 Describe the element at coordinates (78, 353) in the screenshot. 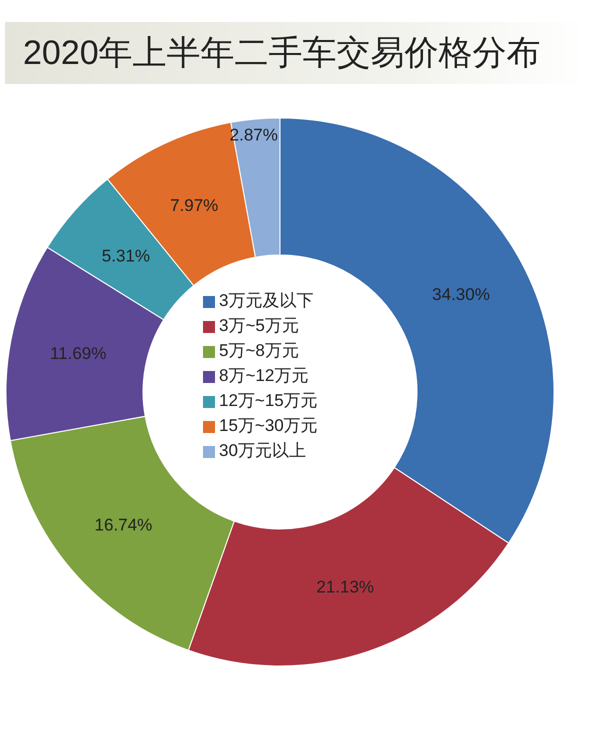

I see `data-label: 11.69%` at that location.